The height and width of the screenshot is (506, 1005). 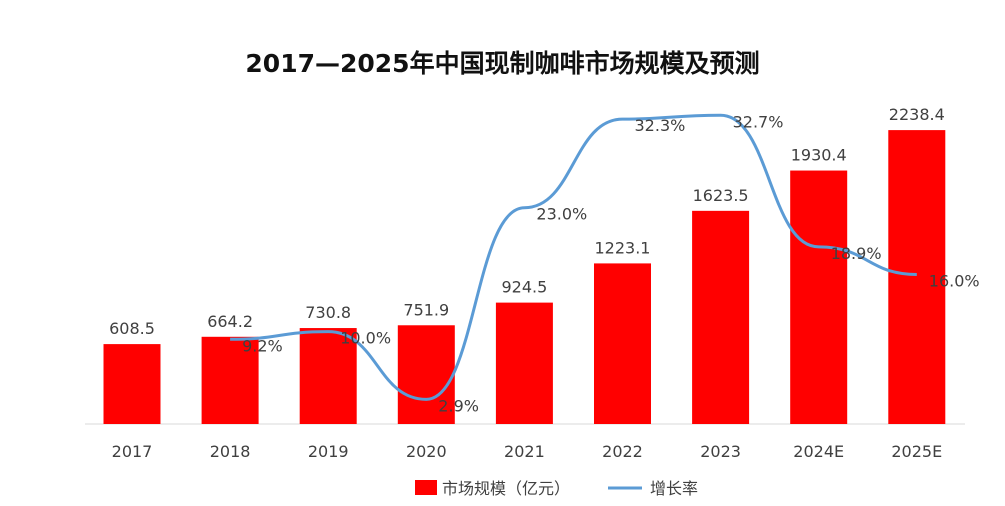 I want to click on x-tick-2018: 2018, so click(x=230, y=451).